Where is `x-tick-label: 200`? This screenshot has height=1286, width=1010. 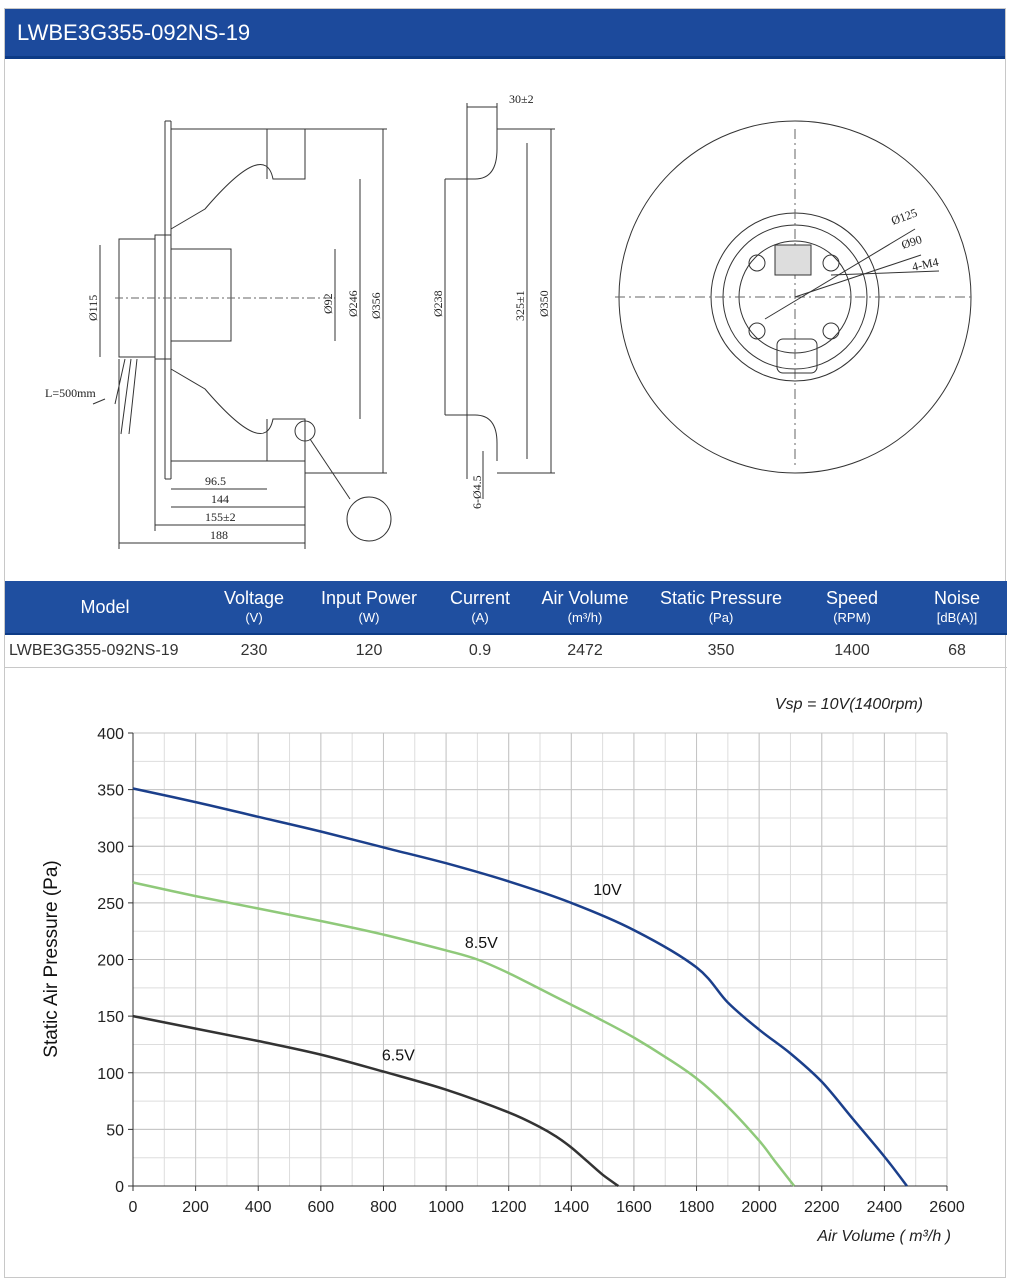
x-tick-label: 200 is located at coordinates (195, 1207).